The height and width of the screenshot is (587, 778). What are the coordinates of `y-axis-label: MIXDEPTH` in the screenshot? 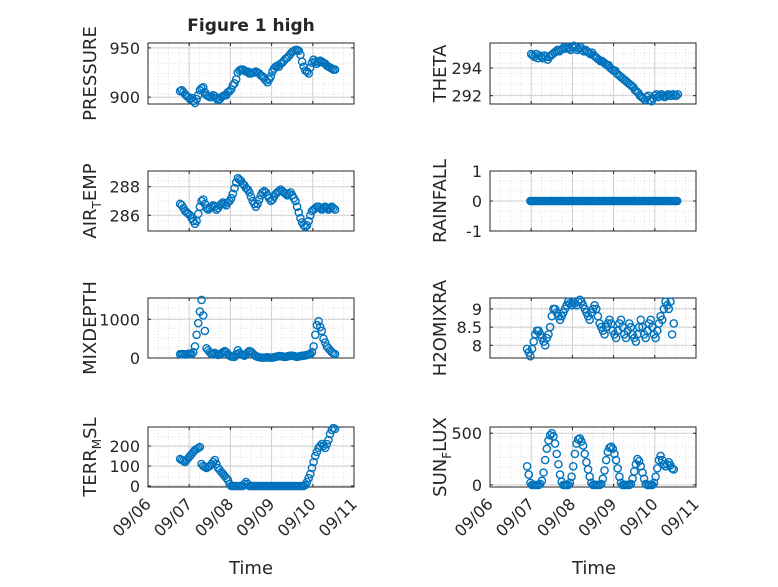 It's located at (90, 328).